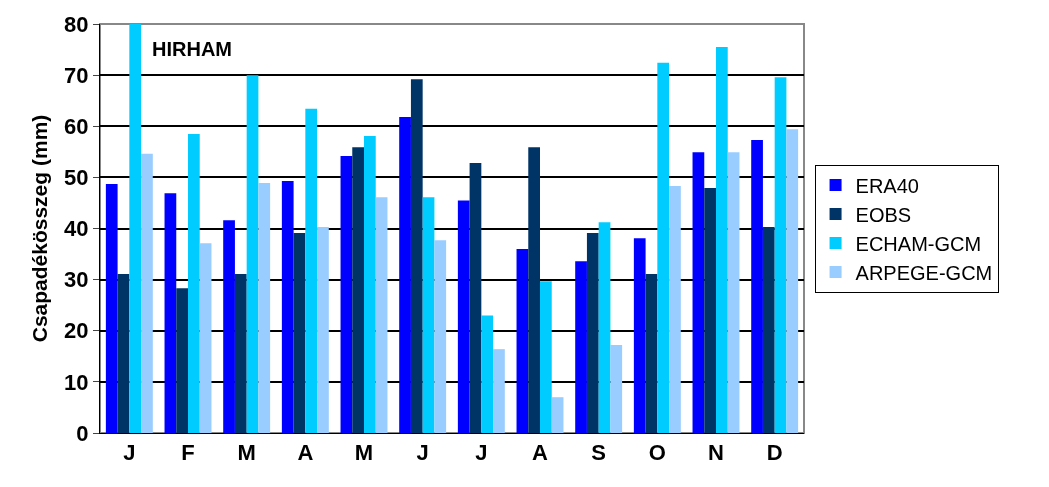  What do you see at coordinates (887, 185) in the screenshot?
I see `legend-label: ERA40` at bounding box center [887, 185].